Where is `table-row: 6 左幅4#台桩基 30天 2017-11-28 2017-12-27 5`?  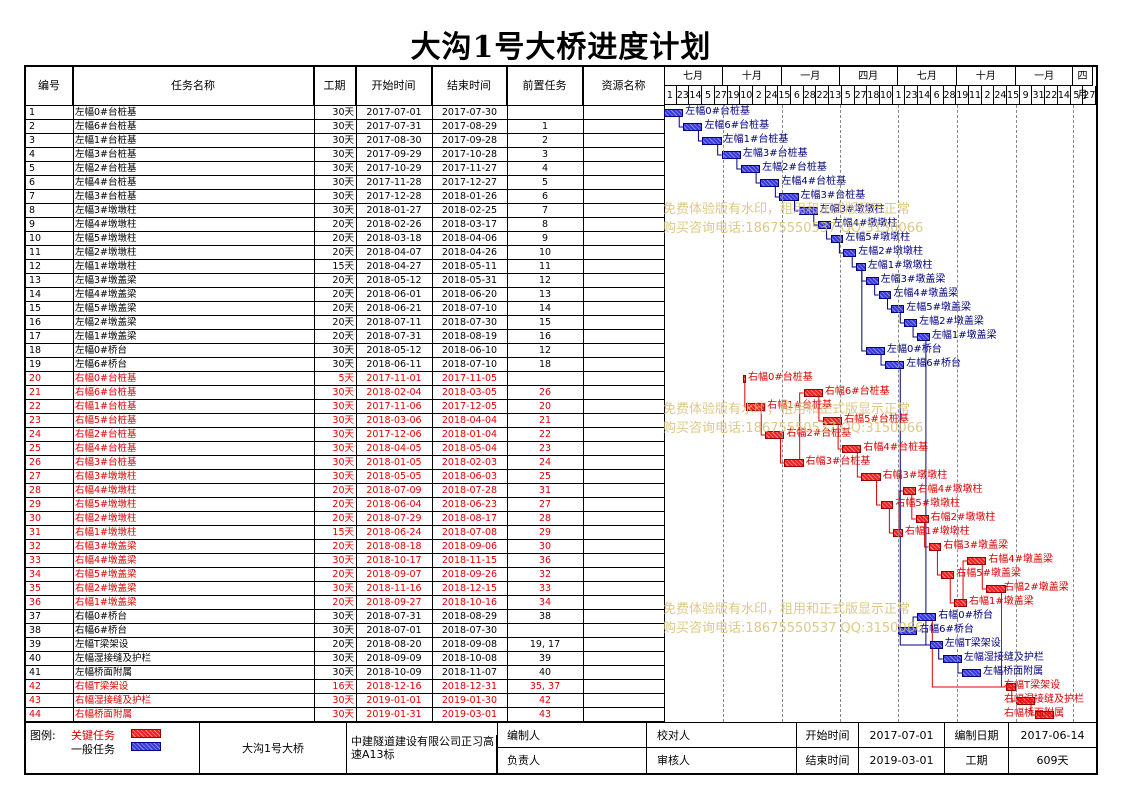 table-row: 6 左幅4#台桩基 30天 2017-11-28 2017-12-27 5 is located at coordinates (345, 183).